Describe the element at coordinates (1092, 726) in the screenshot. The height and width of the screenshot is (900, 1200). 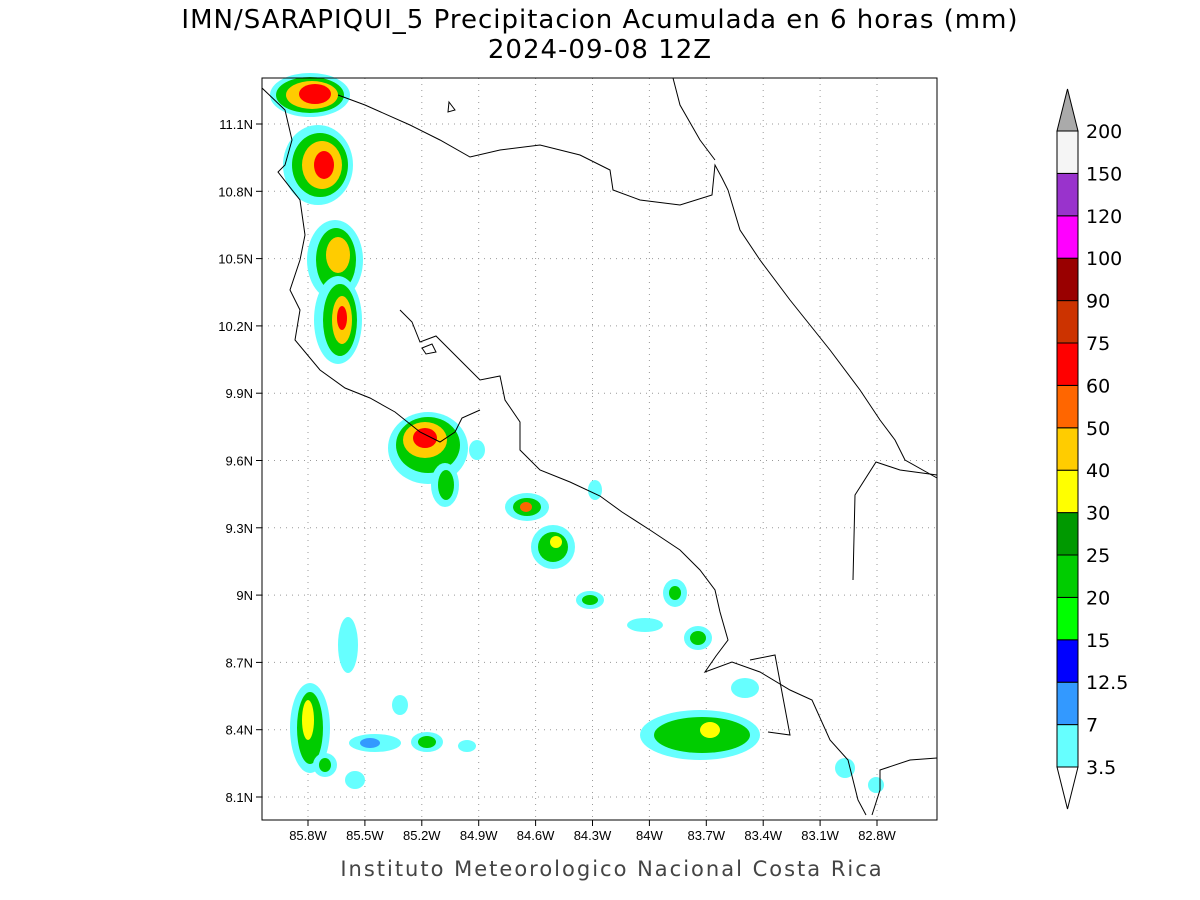
I see `colorbar-label: 7` at that location.